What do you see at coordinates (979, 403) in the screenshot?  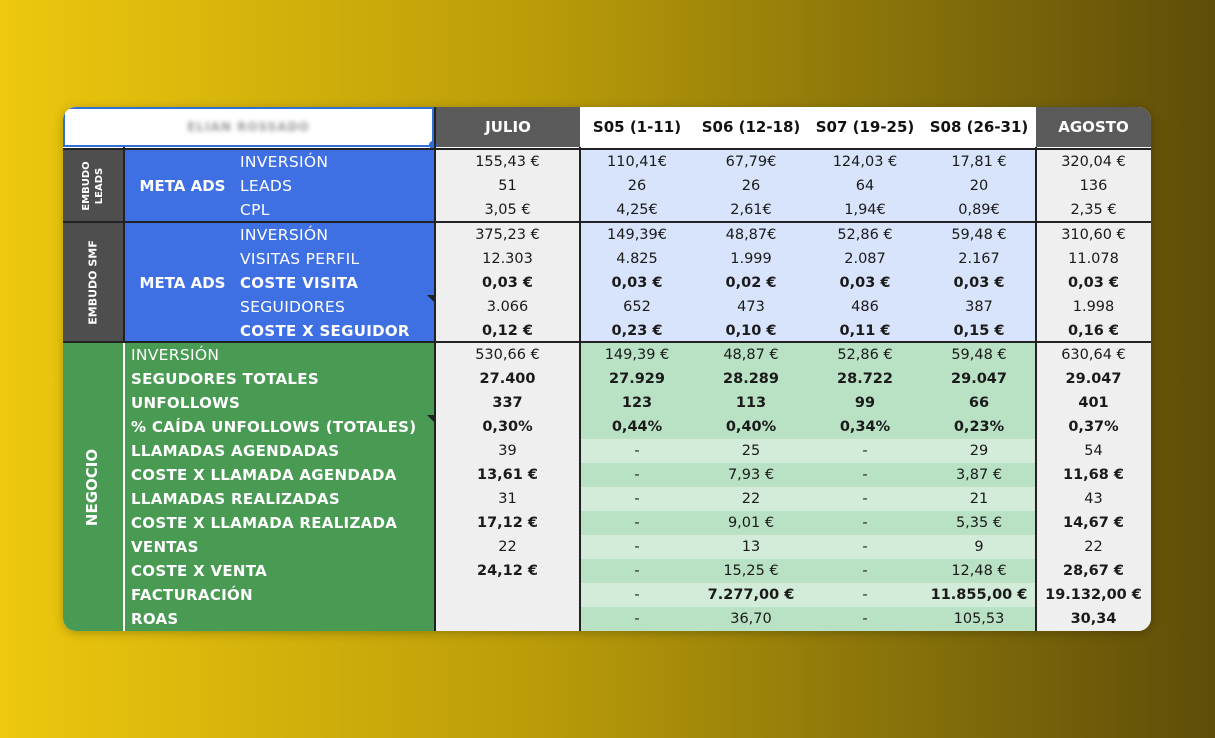 I see `table-cell: 66` at bounding box center [979, 403].